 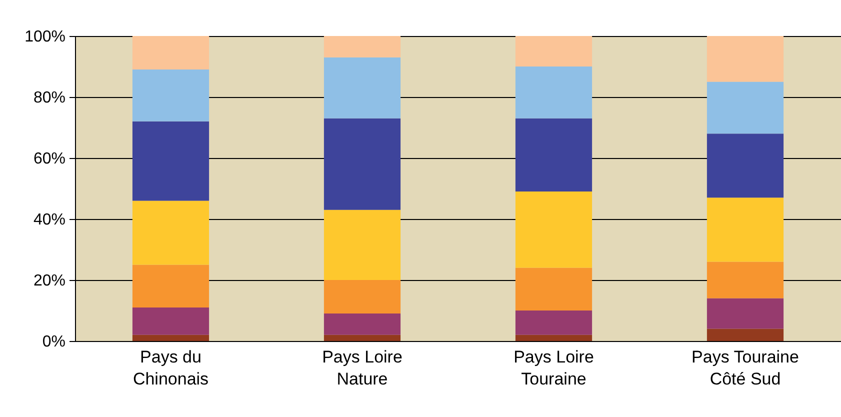 What do you see at coordinates (745, 368) in the screenshot?
I see `x-tick-label: Pays Touraine Côté Sud` at bounding box center [745, 368].